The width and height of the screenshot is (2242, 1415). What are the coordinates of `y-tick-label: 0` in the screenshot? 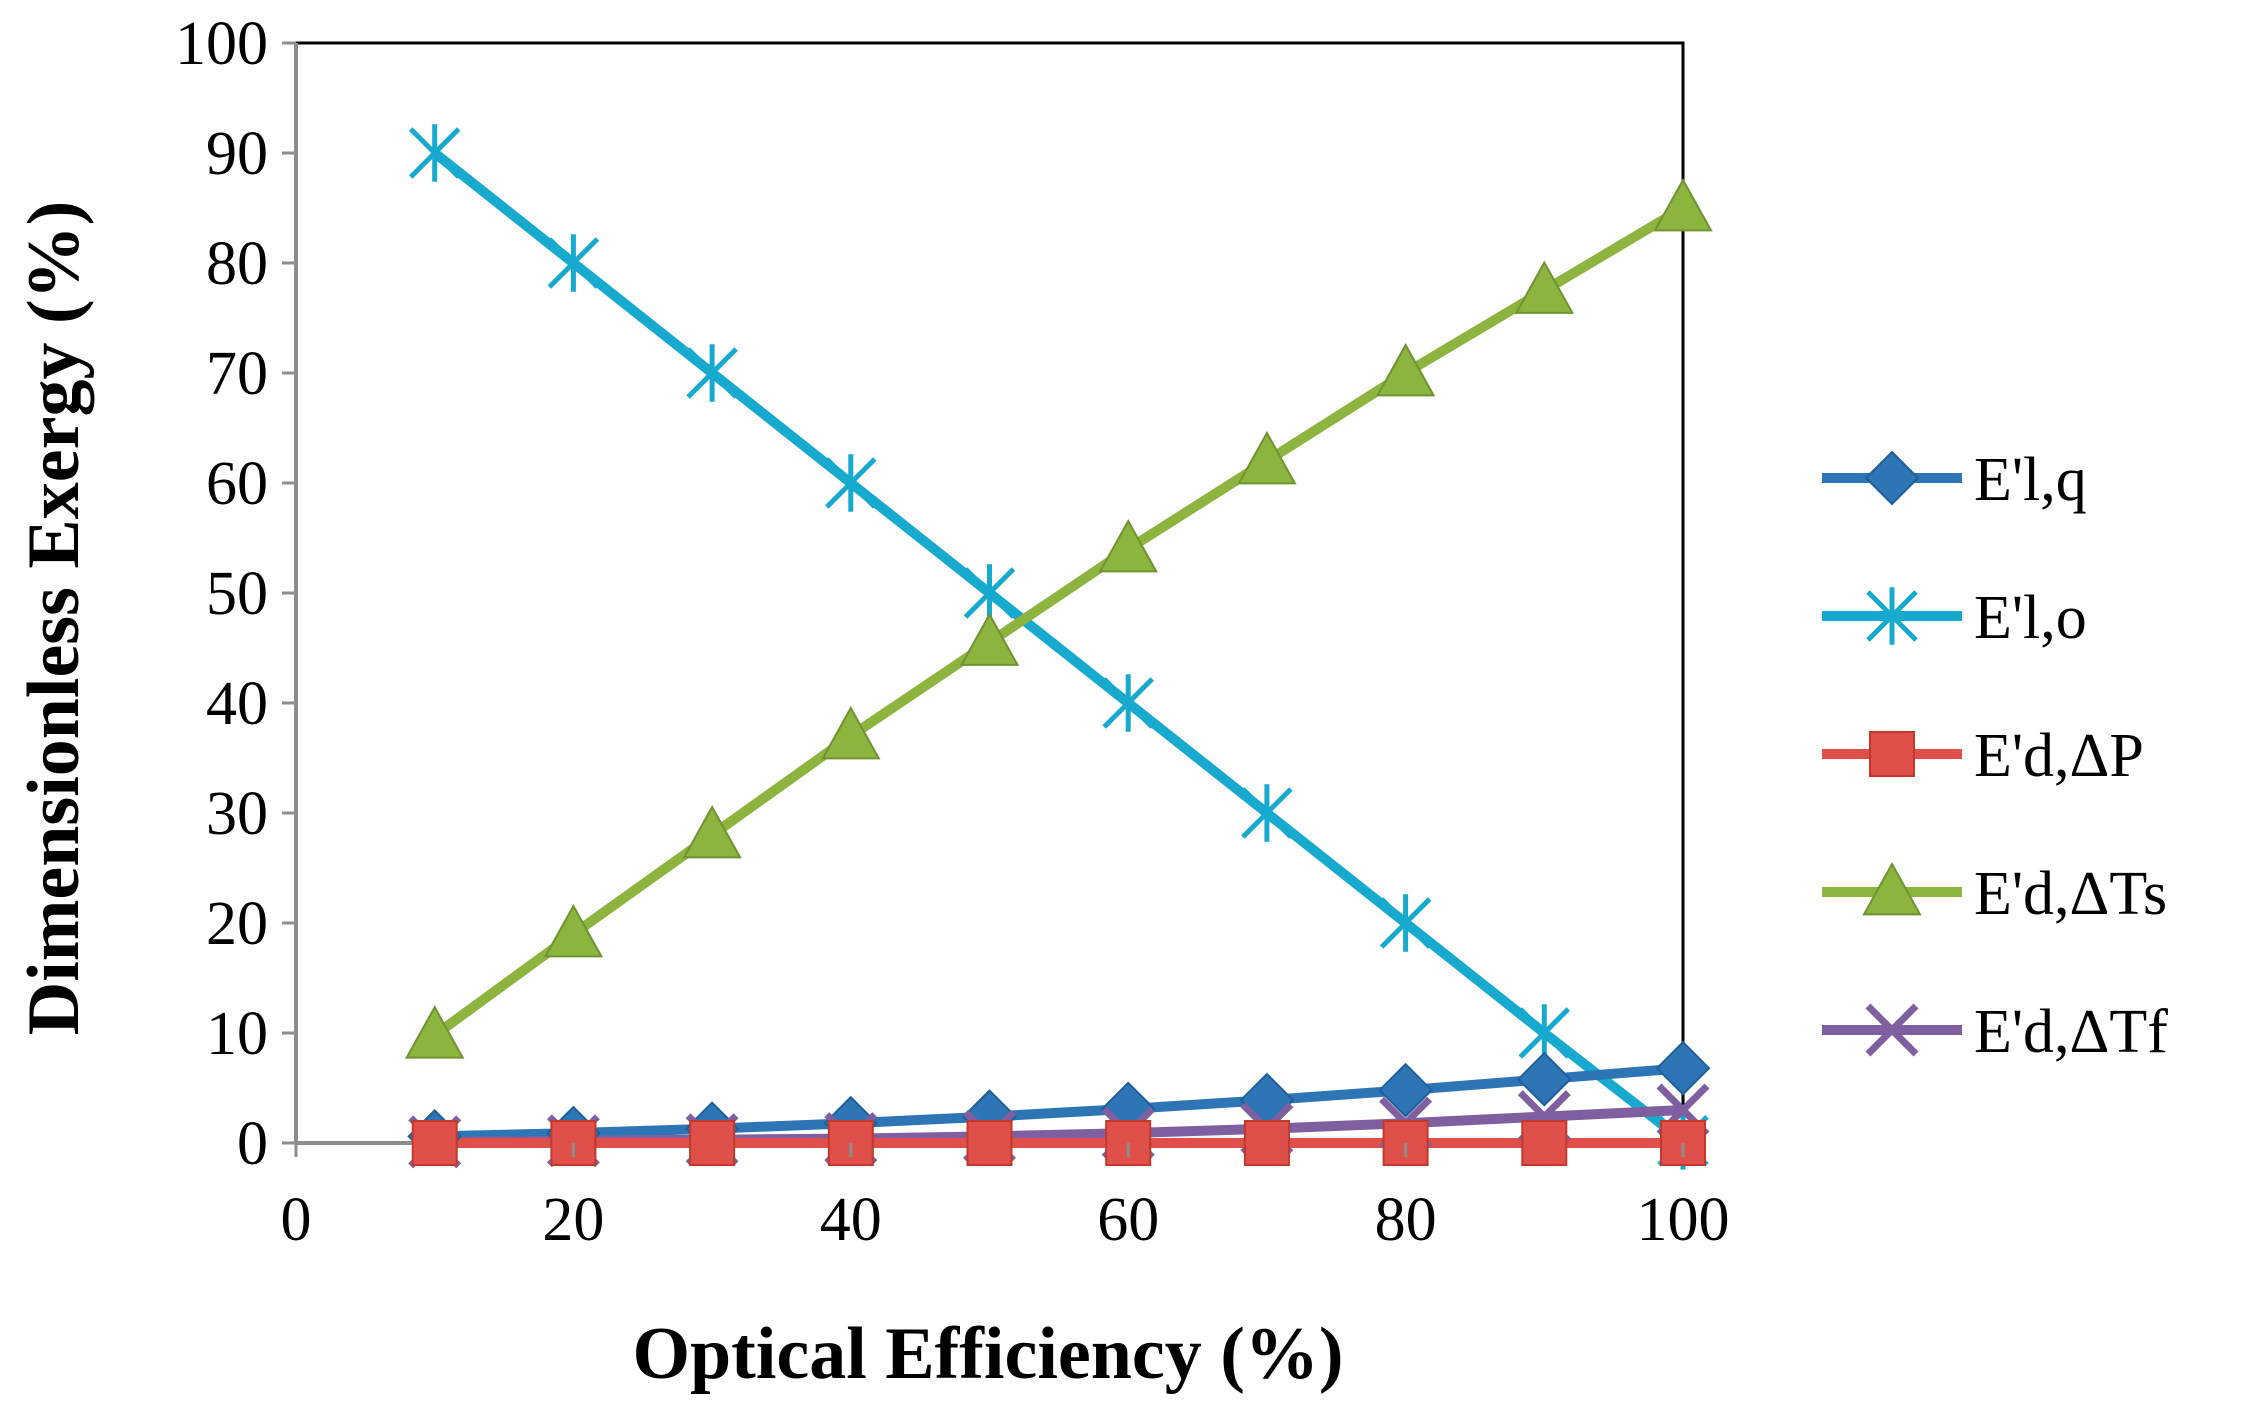 It's located at (252, 1144).